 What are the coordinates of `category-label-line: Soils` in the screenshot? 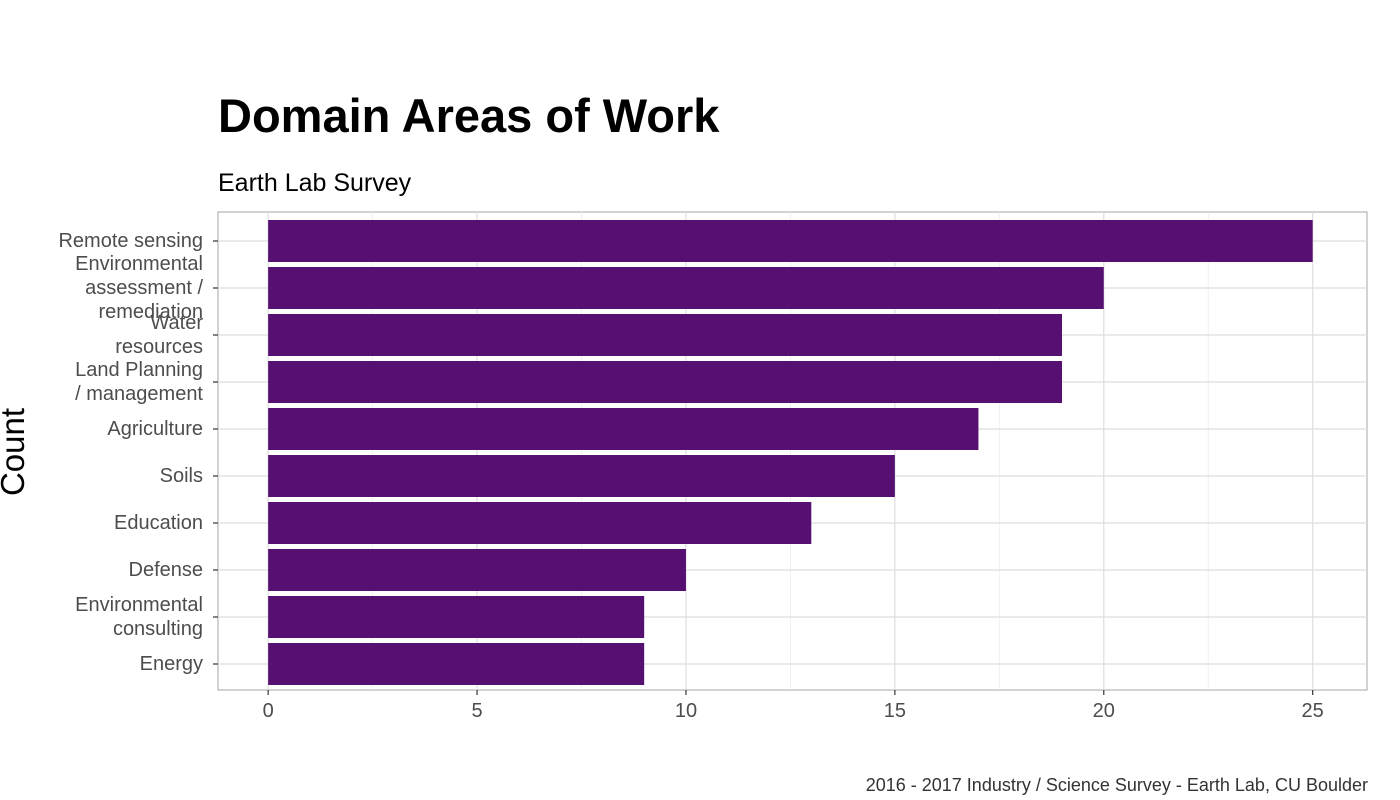 It's located at (181, 476).